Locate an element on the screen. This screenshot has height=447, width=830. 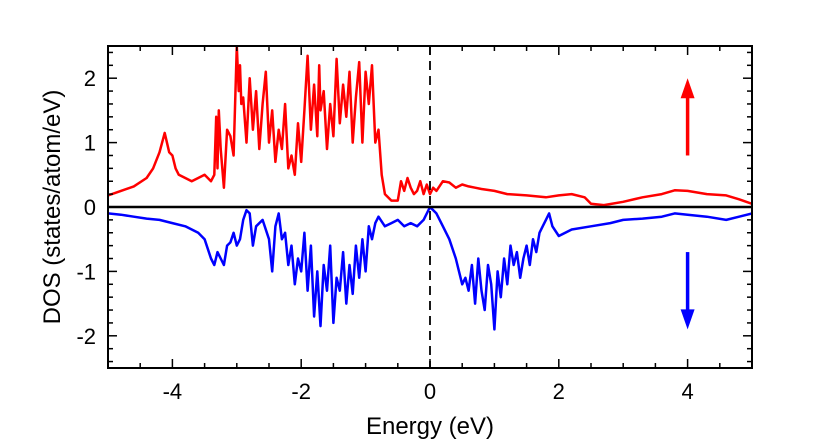
y-tick-label: 0 is located at coordinates (90, 207).